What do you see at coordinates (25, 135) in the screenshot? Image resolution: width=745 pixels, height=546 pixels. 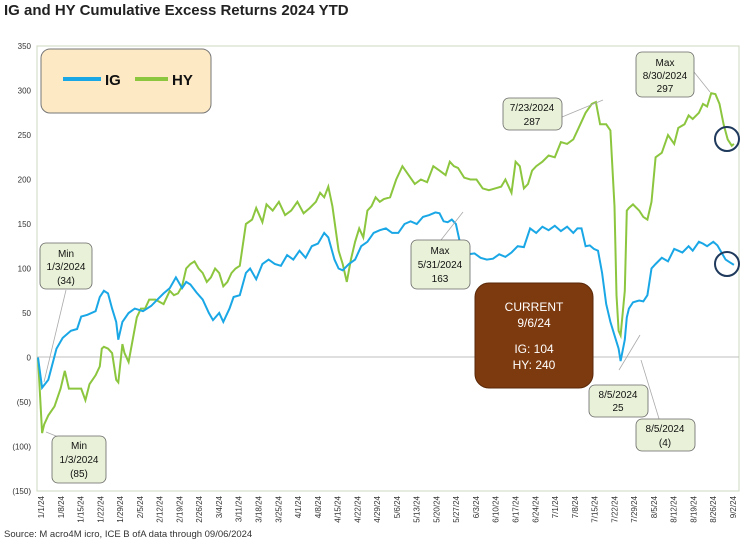 I see `y-tick-label: 250` at bounding box center [25, 135].